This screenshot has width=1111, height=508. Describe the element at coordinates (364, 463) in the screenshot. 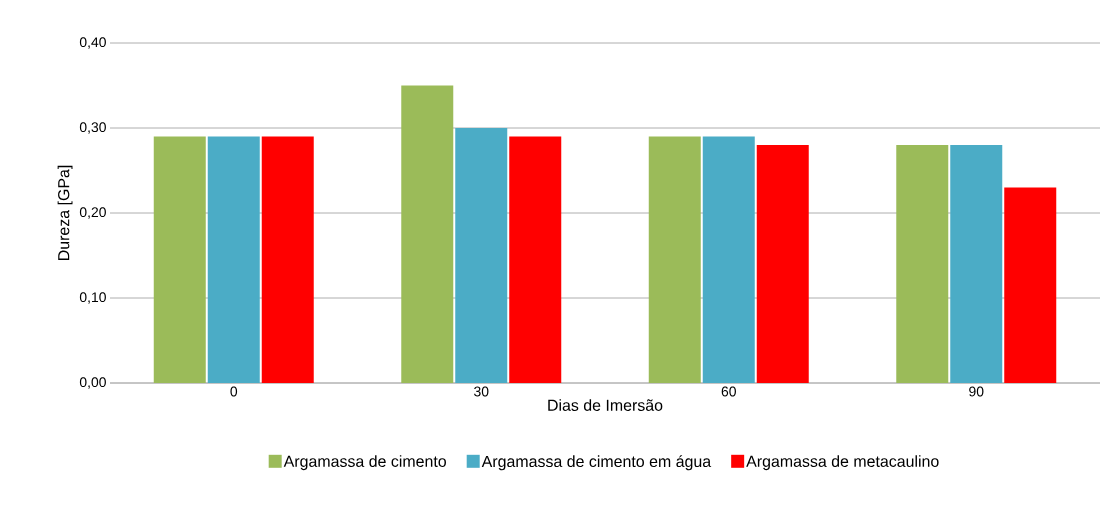

I see `legend-label: Argamassa de cimento` at that location.